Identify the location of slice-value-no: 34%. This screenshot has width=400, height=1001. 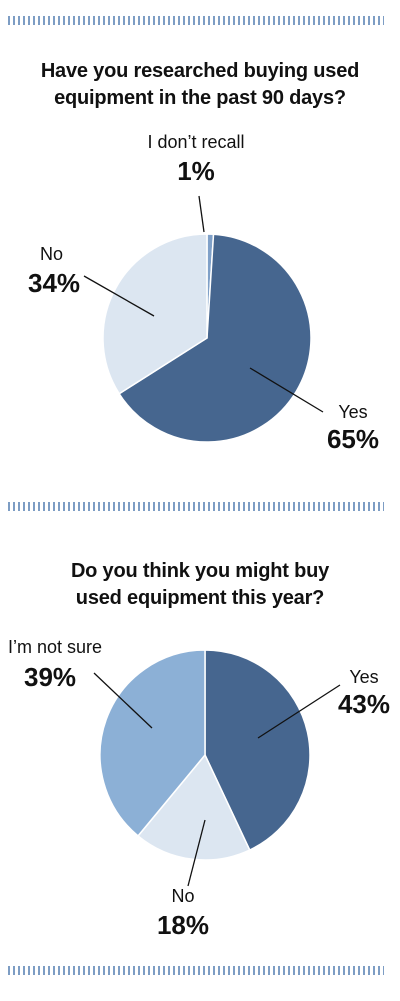
(54, 283).